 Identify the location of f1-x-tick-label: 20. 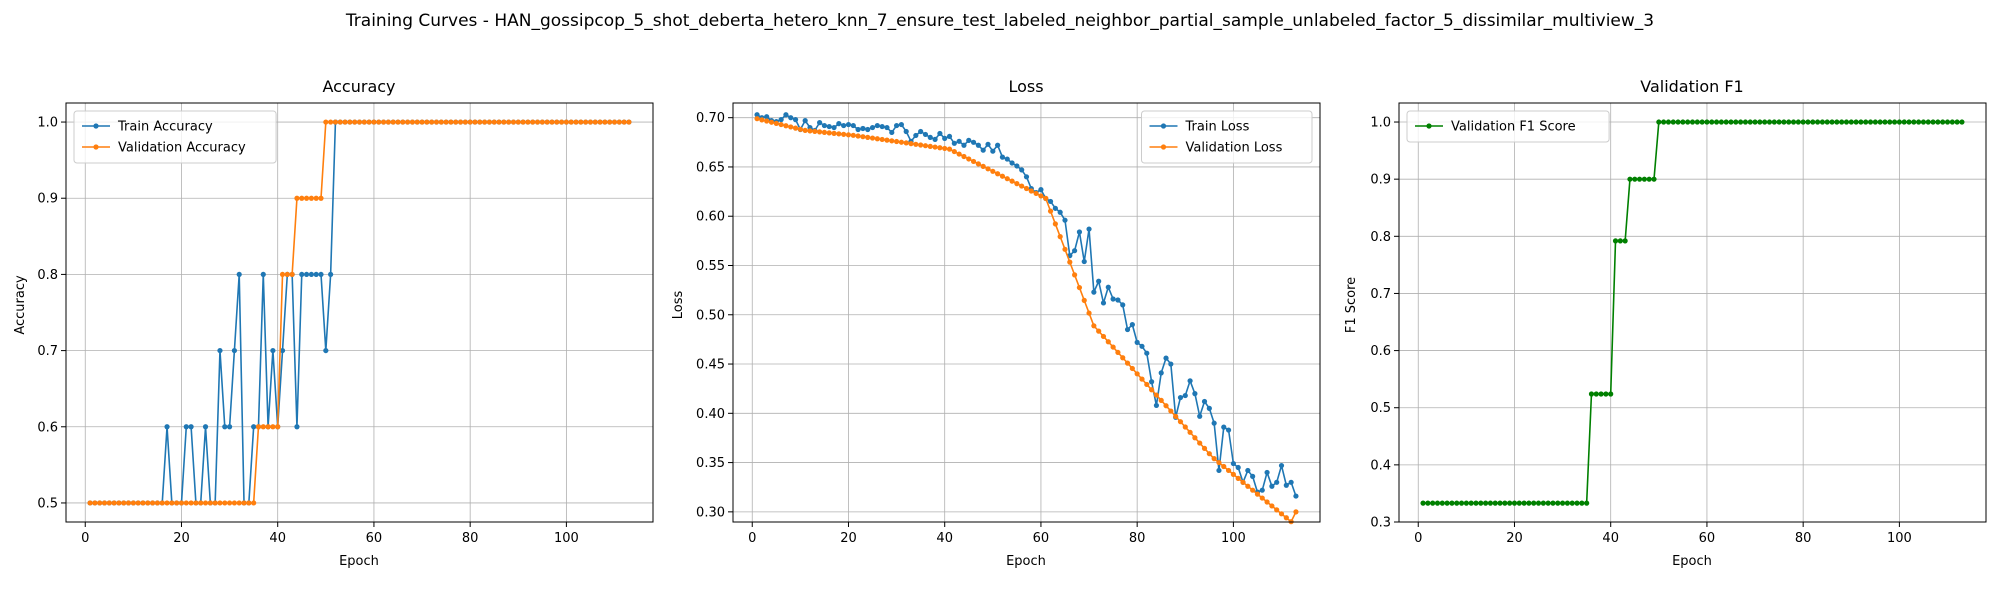
(1514, 538).